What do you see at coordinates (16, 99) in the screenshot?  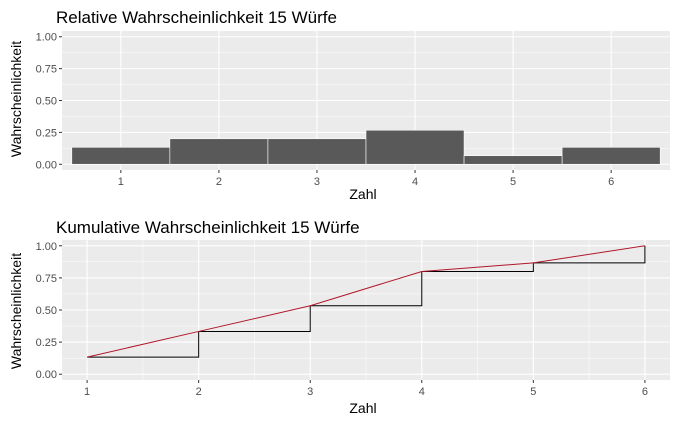 I see `relative-chart-y-title: Wahrscheinlichkeit` at bounding box center [16, 99].